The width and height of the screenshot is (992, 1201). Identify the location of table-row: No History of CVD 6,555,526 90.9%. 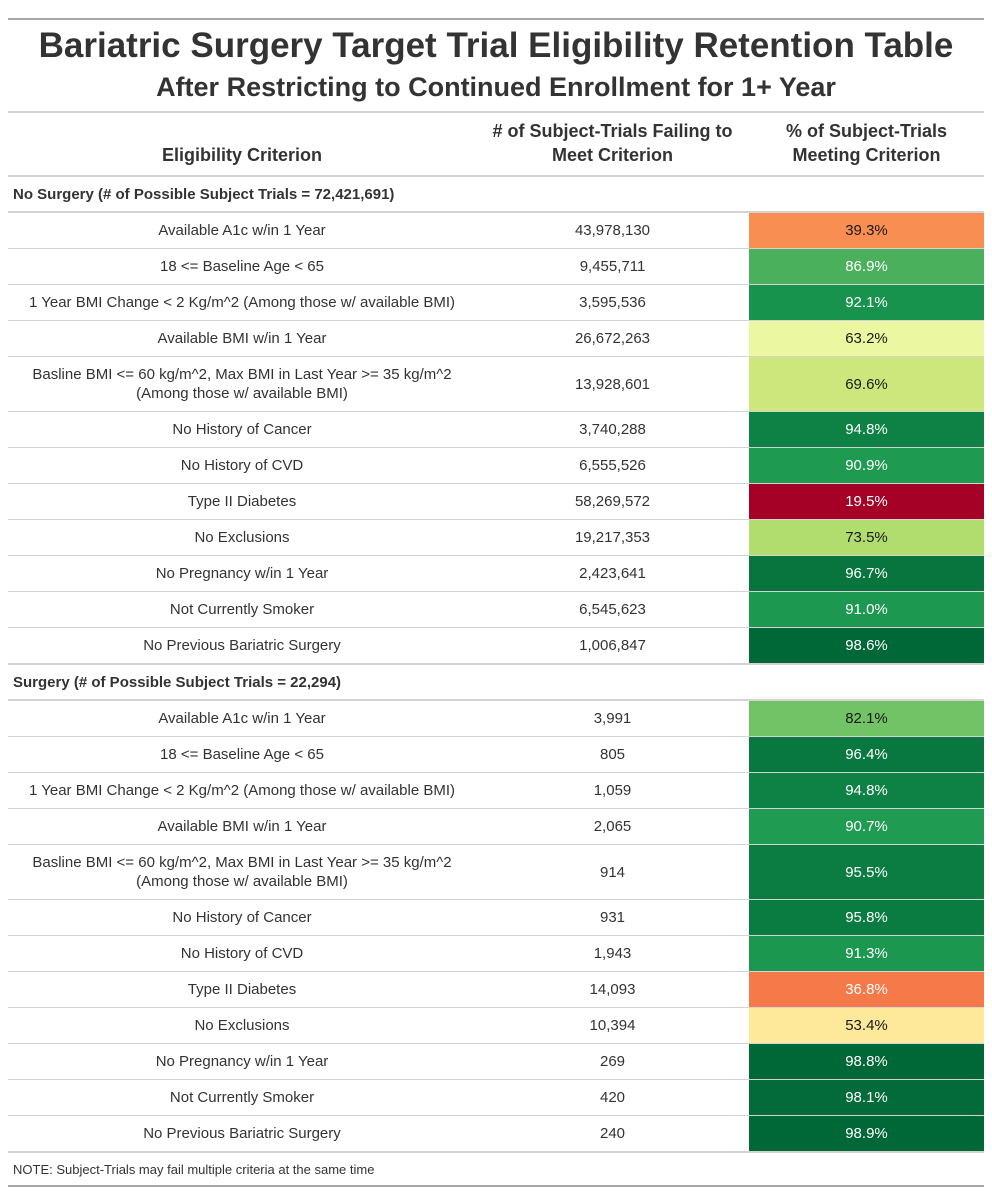
(496, 465).